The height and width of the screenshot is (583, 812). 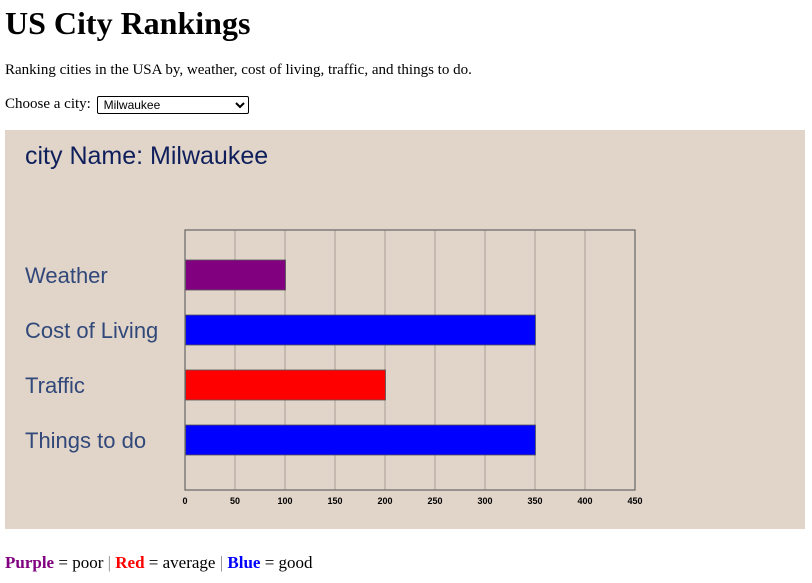 I want to click on city-name-heading: city Name: Milwaukee, so click(x=146, y=156).